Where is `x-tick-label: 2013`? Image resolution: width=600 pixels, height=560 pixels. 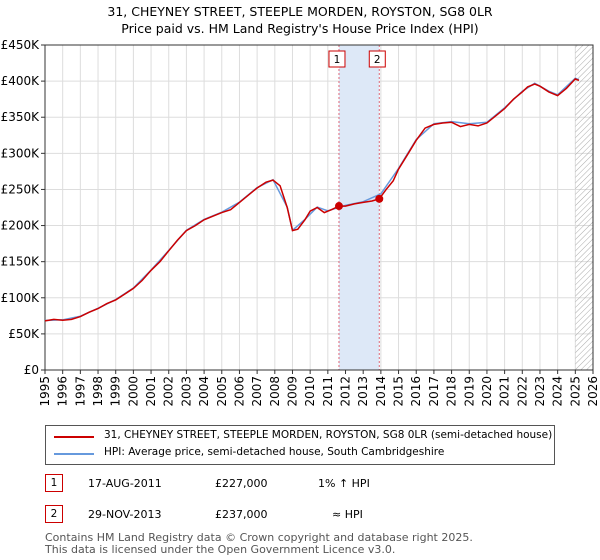 x-tick-label: 2013 is located at coordinates (363, 391).